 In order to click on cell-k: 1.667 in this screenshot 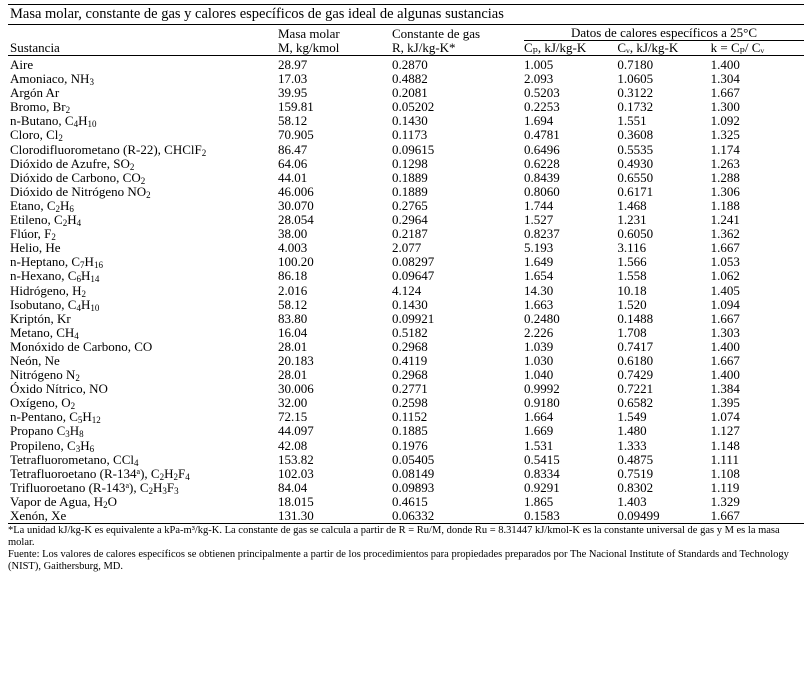, I will do `click(725, 248)`.